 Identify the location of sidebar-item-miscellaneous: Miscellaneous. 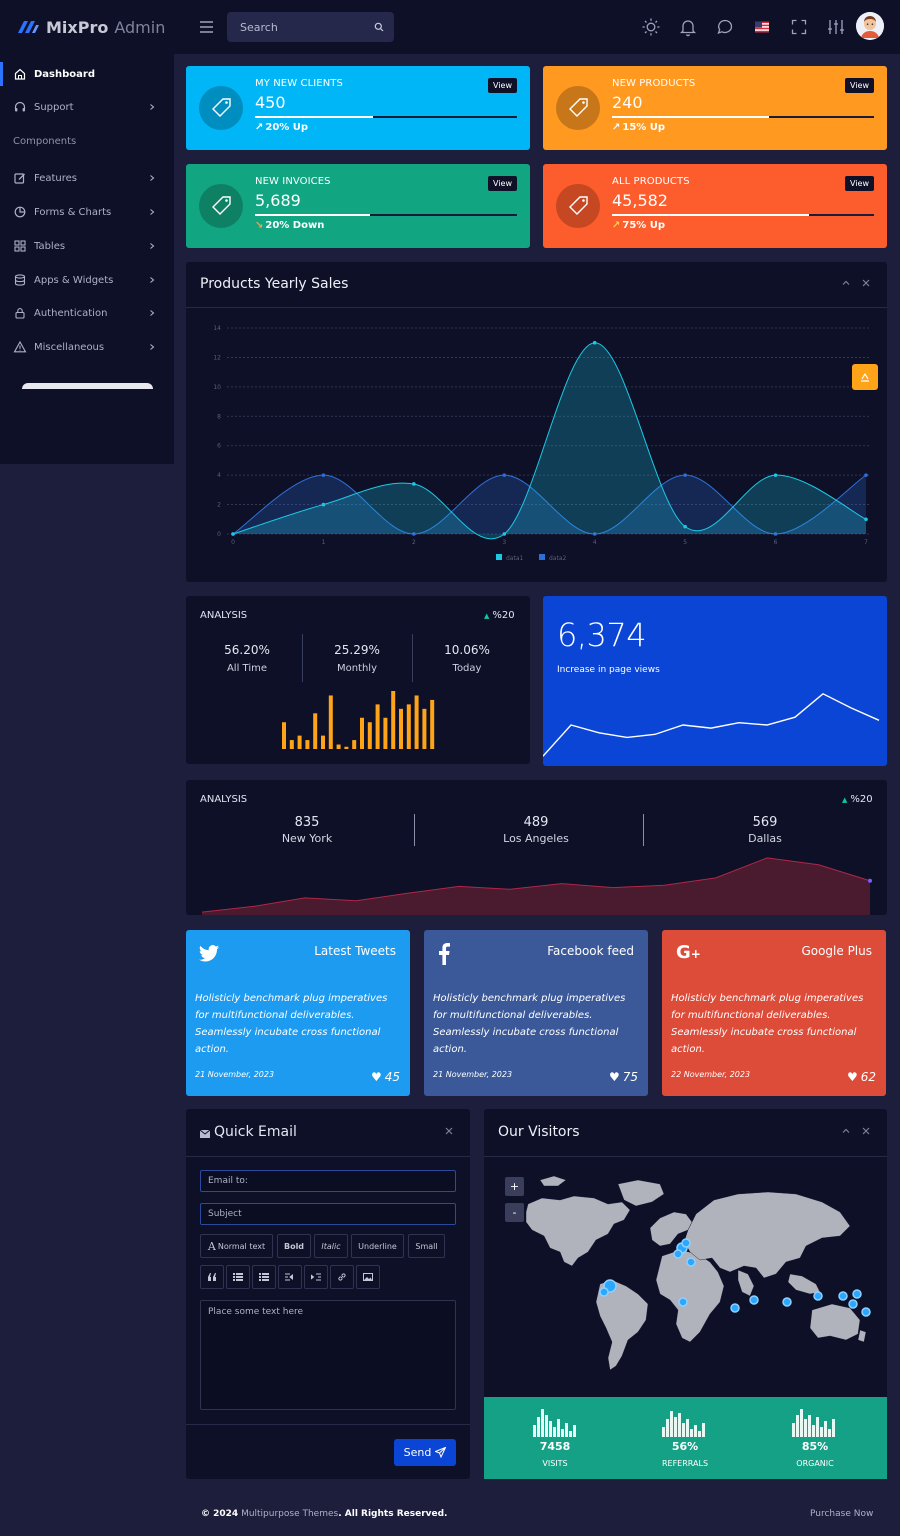
(87, 347).